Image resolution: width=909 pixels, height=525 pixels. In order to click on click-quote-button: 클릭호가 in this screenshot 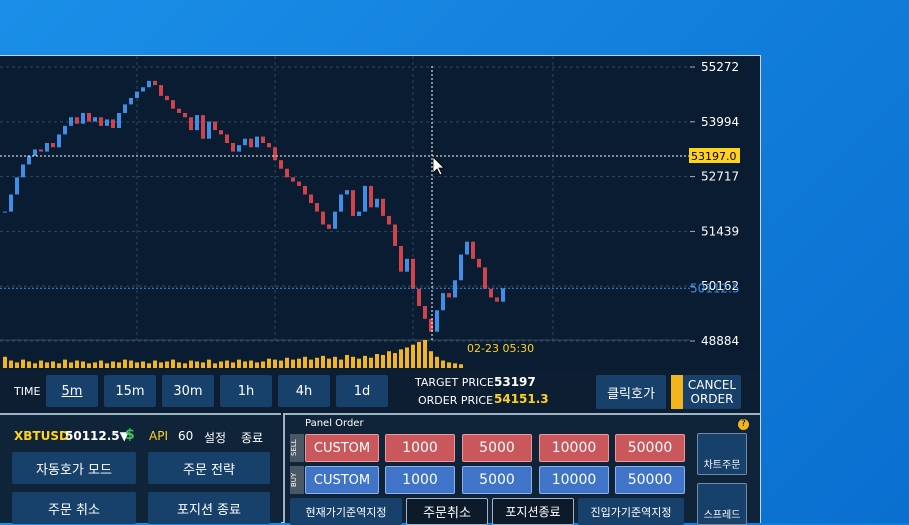, I will do `click(631, 392)`.